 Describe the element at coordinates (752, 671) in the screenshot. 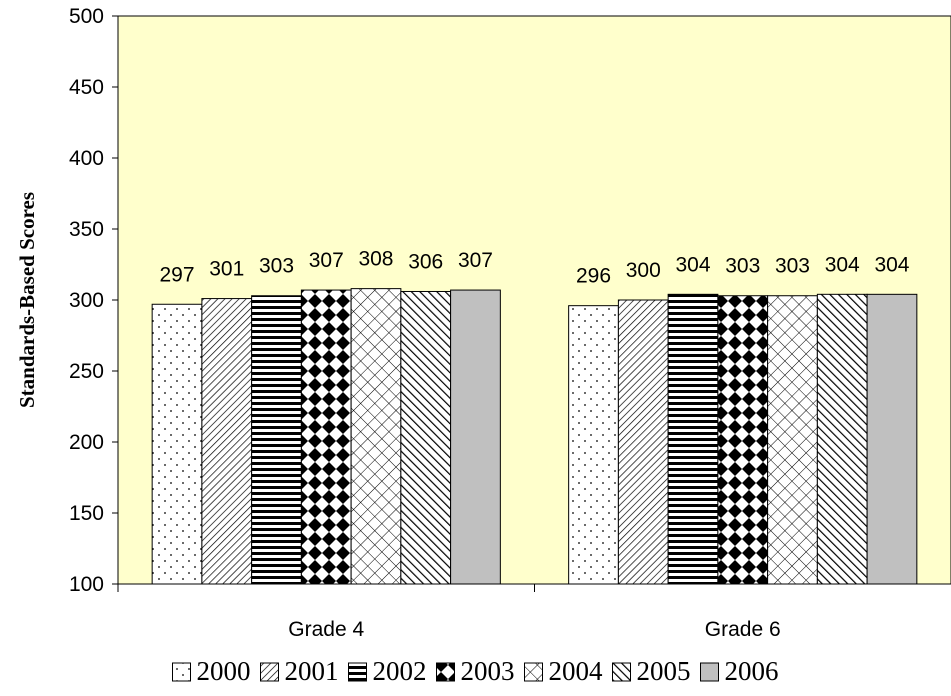

I see `legend-label-2006: 2006` at that location.